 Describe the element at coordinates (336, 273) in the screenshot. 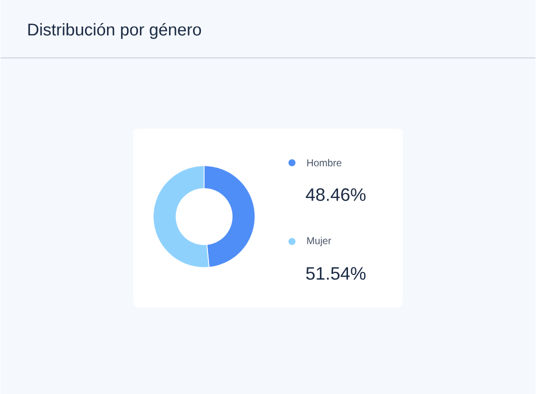

I see `data-label: 51.54%` at that location.